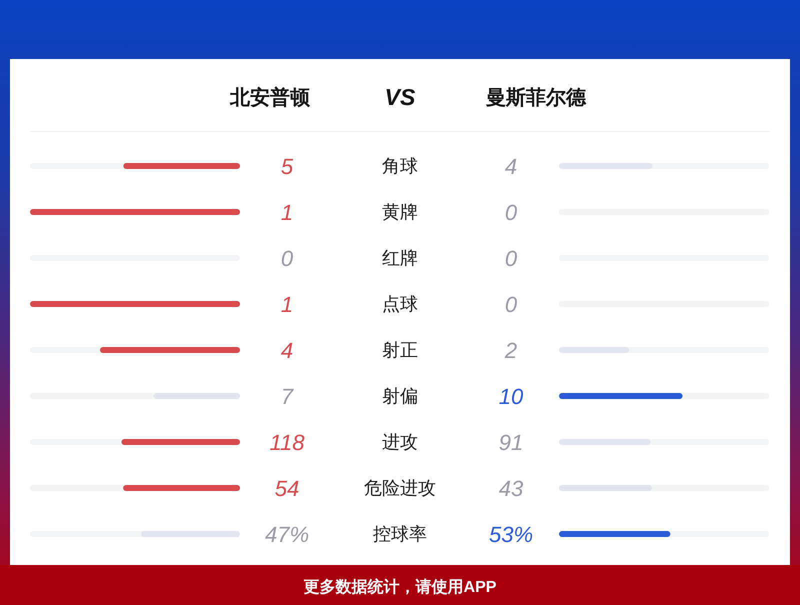  I want to click on text: 北安普顿, so click(270, 97).